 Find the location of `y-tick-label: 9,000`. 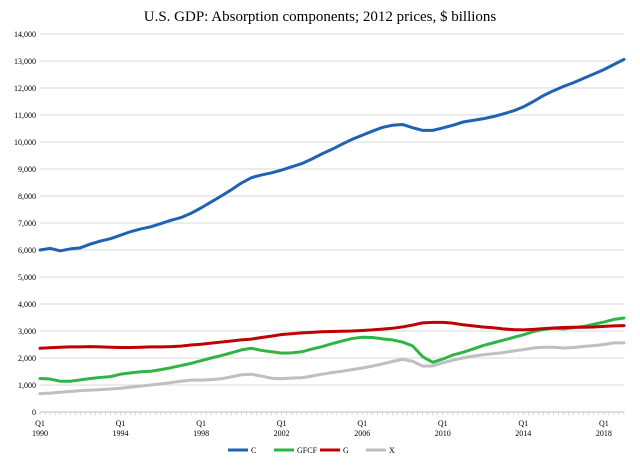

y-tick-label: 9,000 is located at coordinates (27, 169).